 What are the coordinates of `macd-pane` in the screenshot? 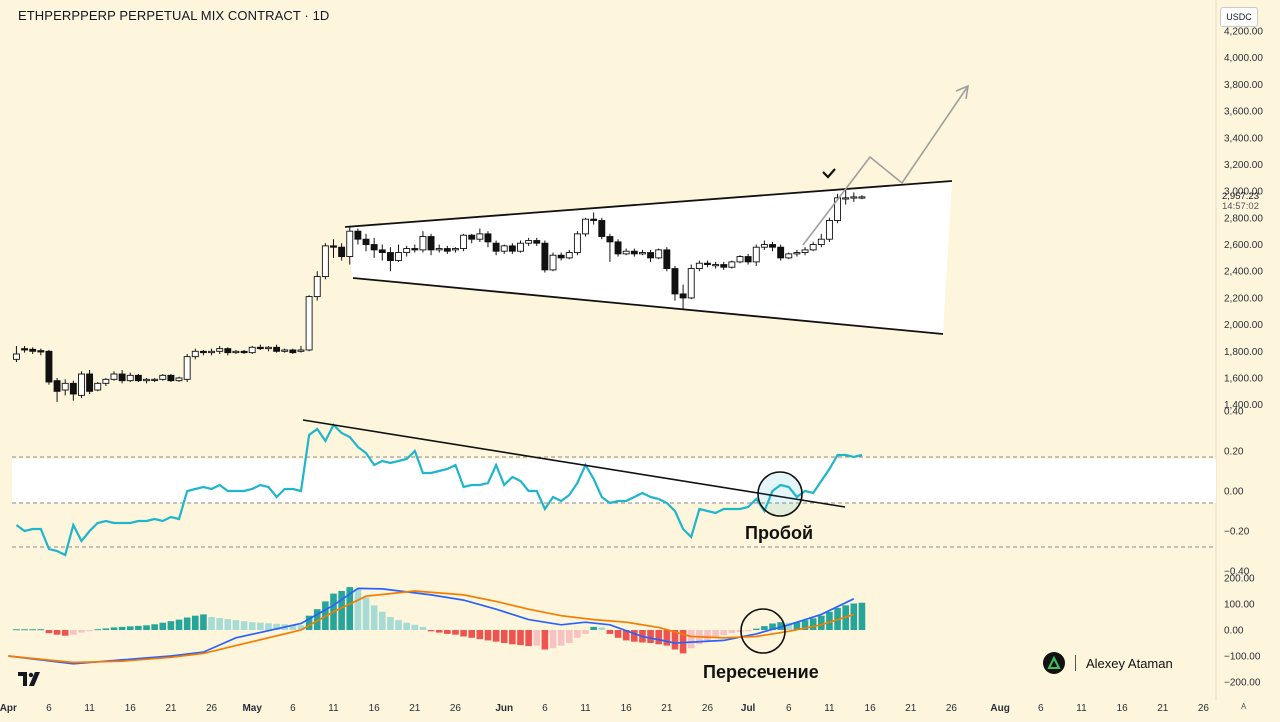 It's located at (437, 626).